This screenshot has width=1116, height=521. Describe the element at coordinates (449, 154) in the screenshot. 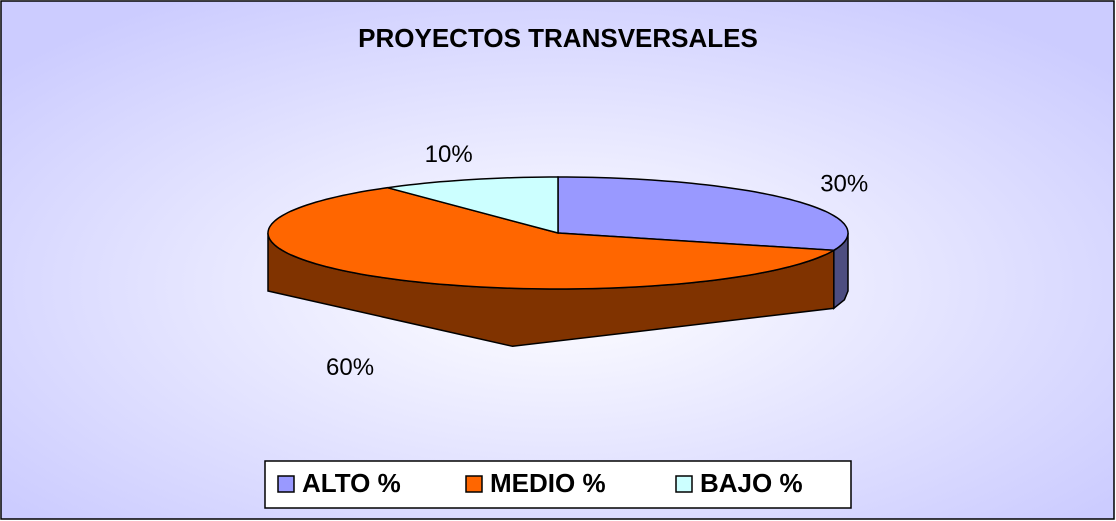

I see `data-label: 10%` at that location.